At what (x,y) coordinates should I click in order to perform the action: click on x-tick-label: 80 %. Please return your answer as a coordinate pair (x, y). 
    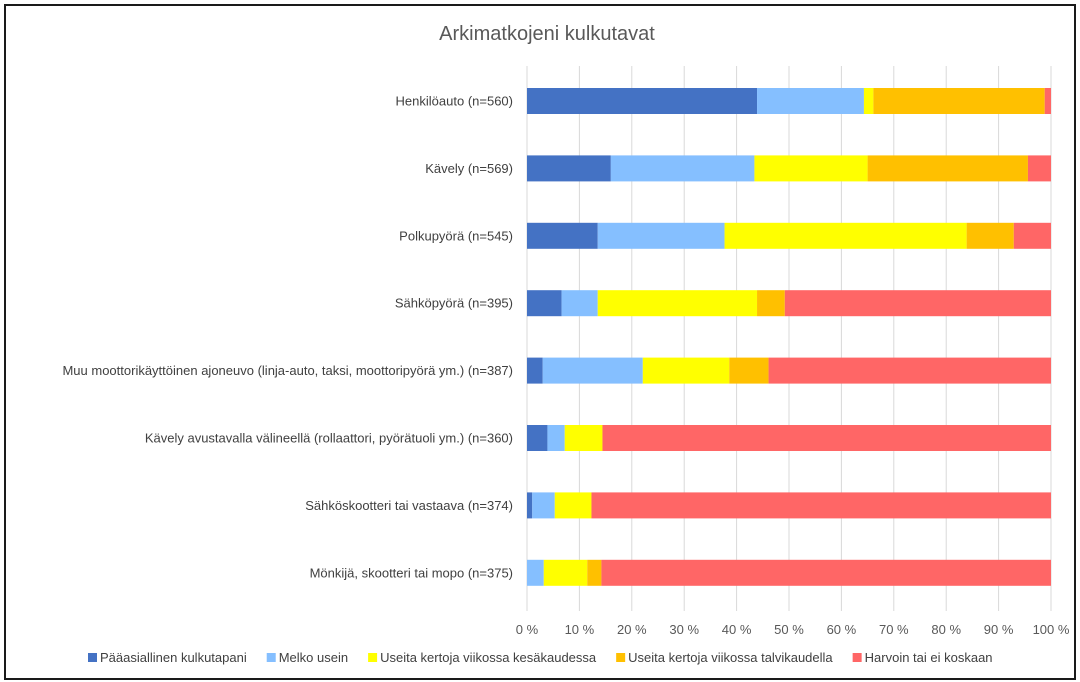
    Looking at the image, I should click on (946, 629).